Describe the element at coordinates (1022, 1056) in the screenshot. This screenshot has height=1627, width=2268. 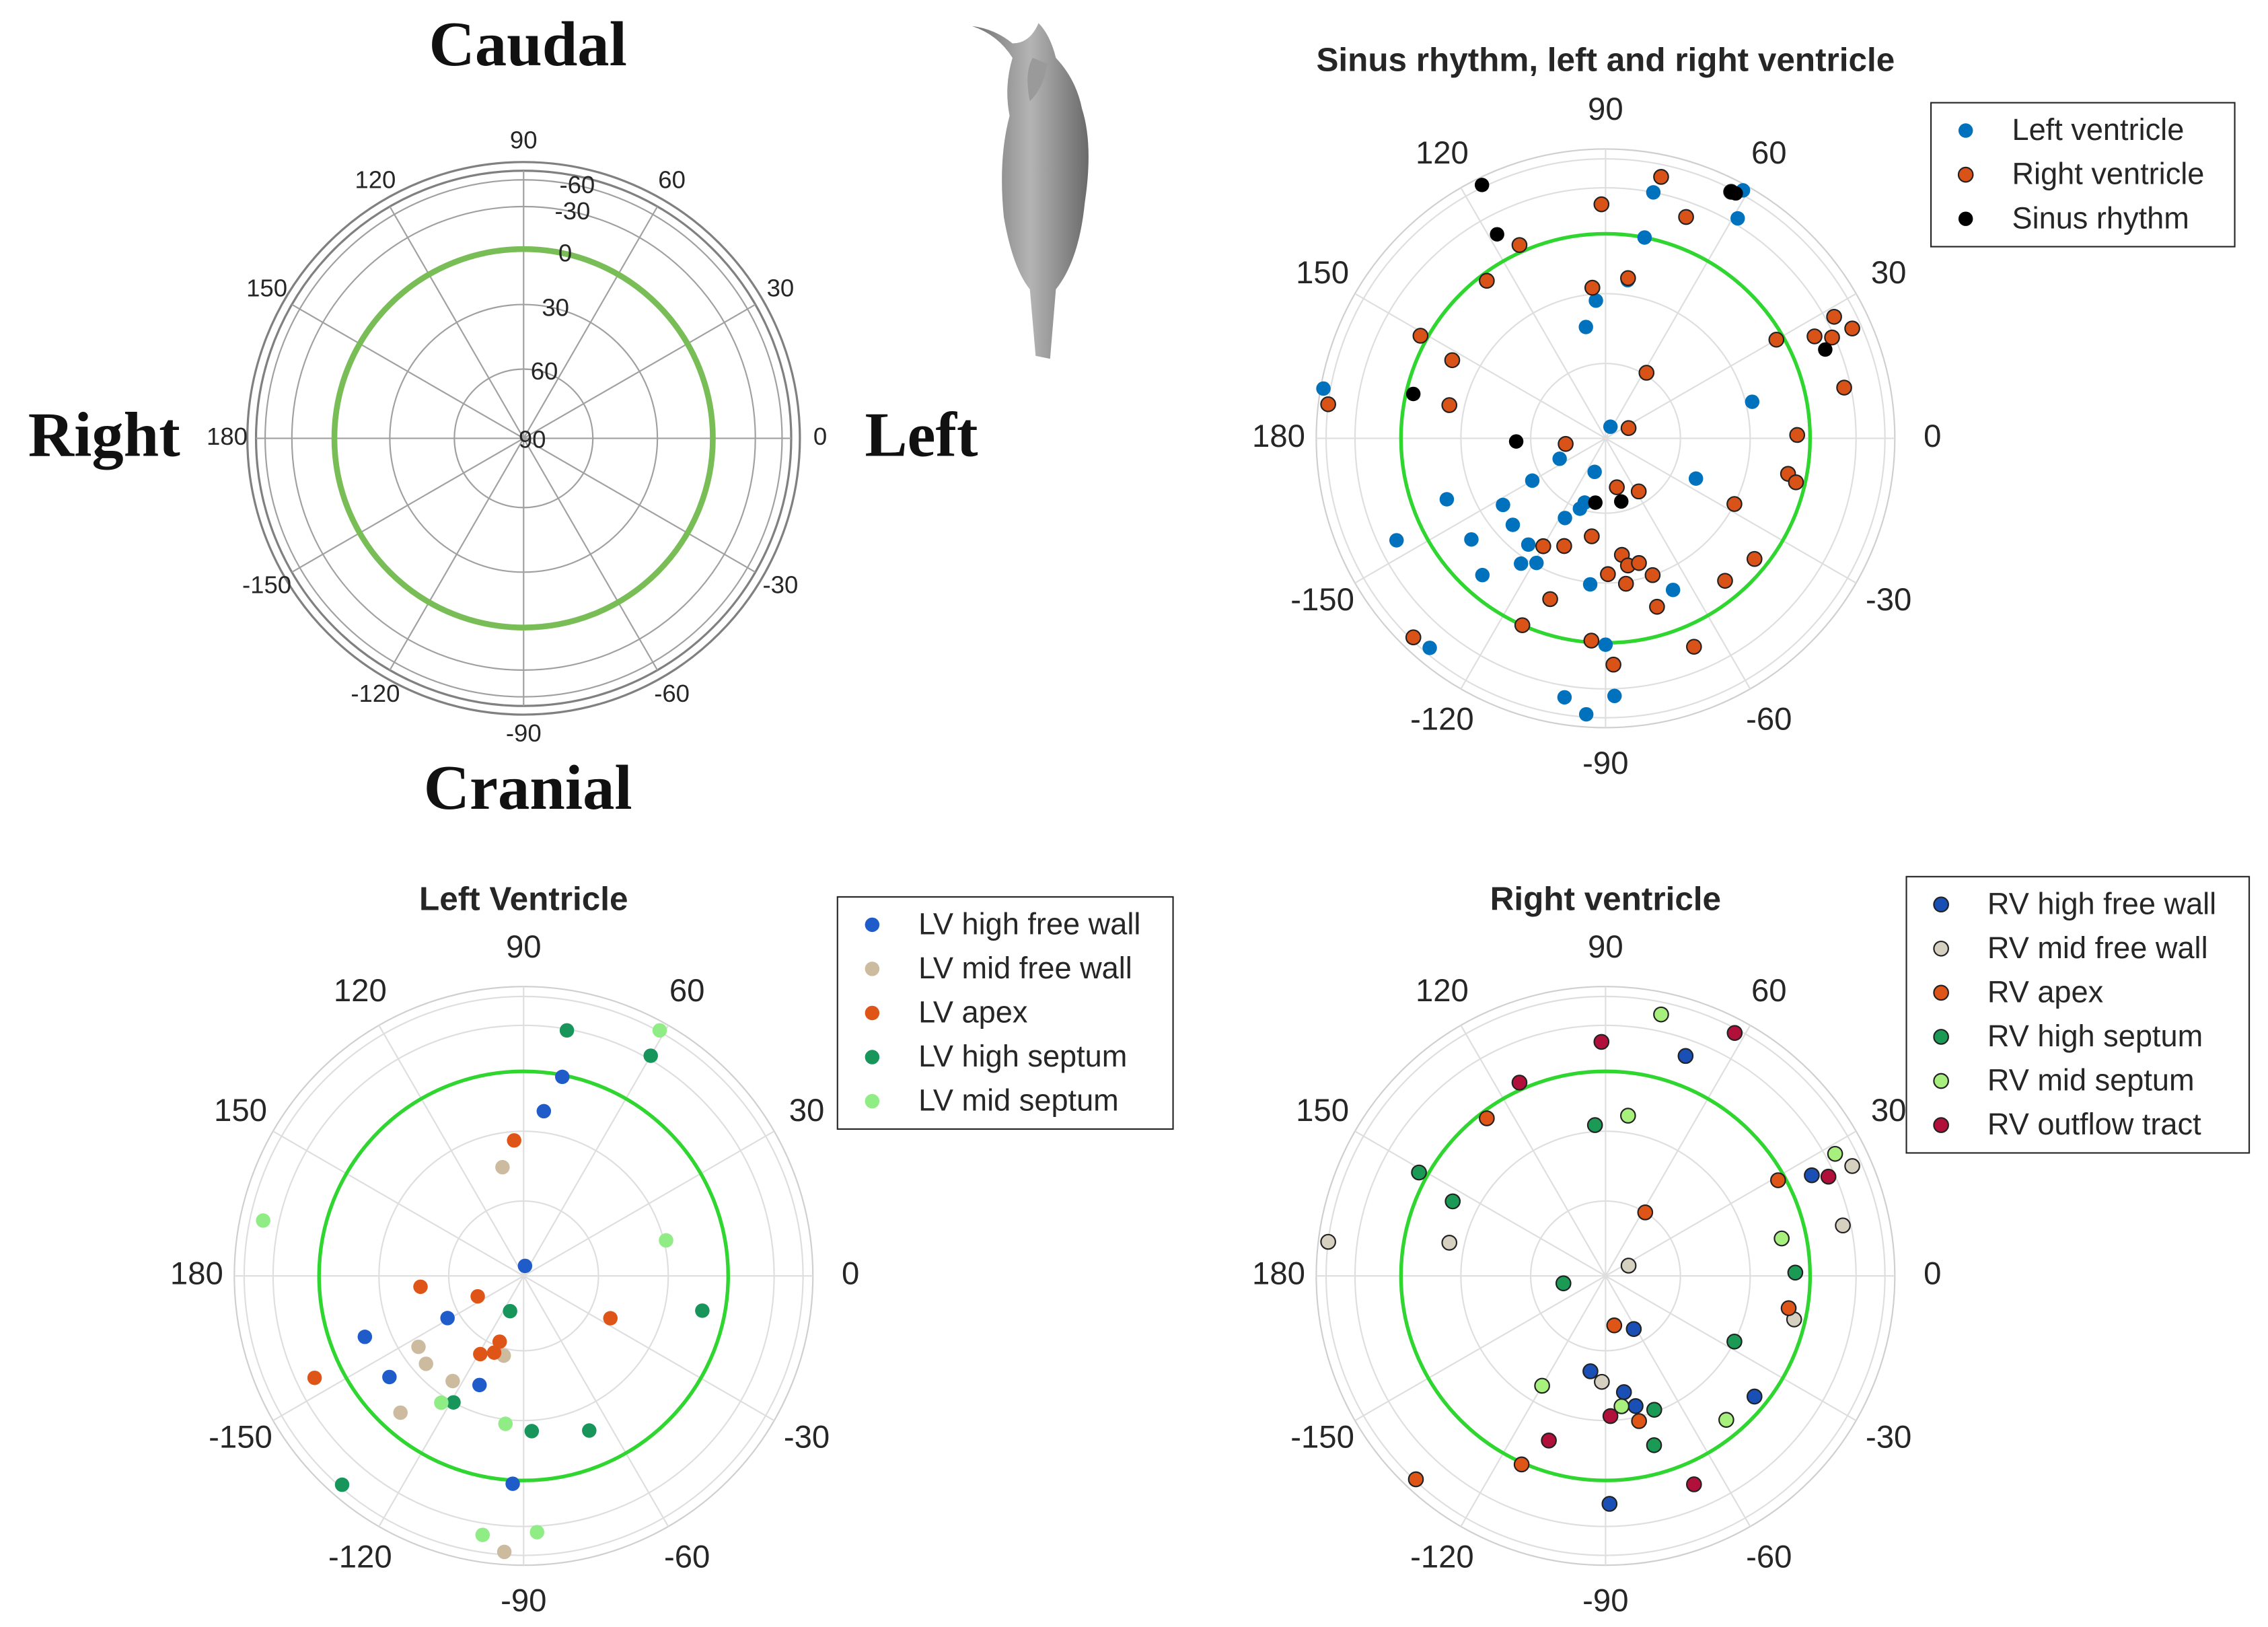
I see `legend-label: LV high septum` at that location.